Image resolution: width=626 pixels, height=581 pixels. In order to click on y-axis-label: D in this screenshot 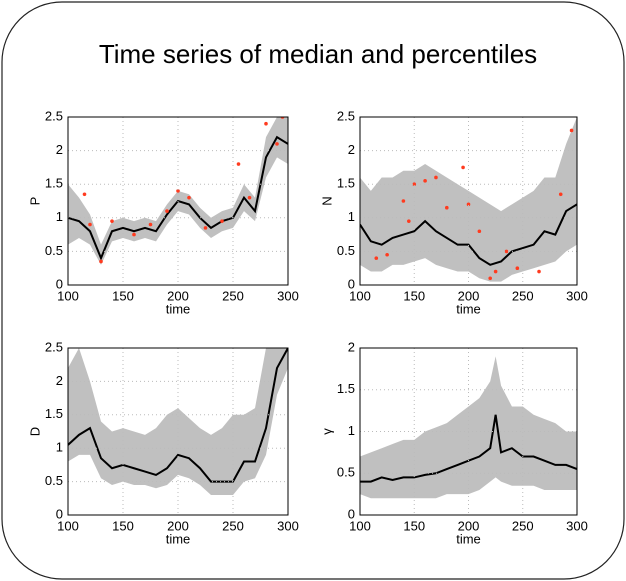, I will do `click(34, 431)`.